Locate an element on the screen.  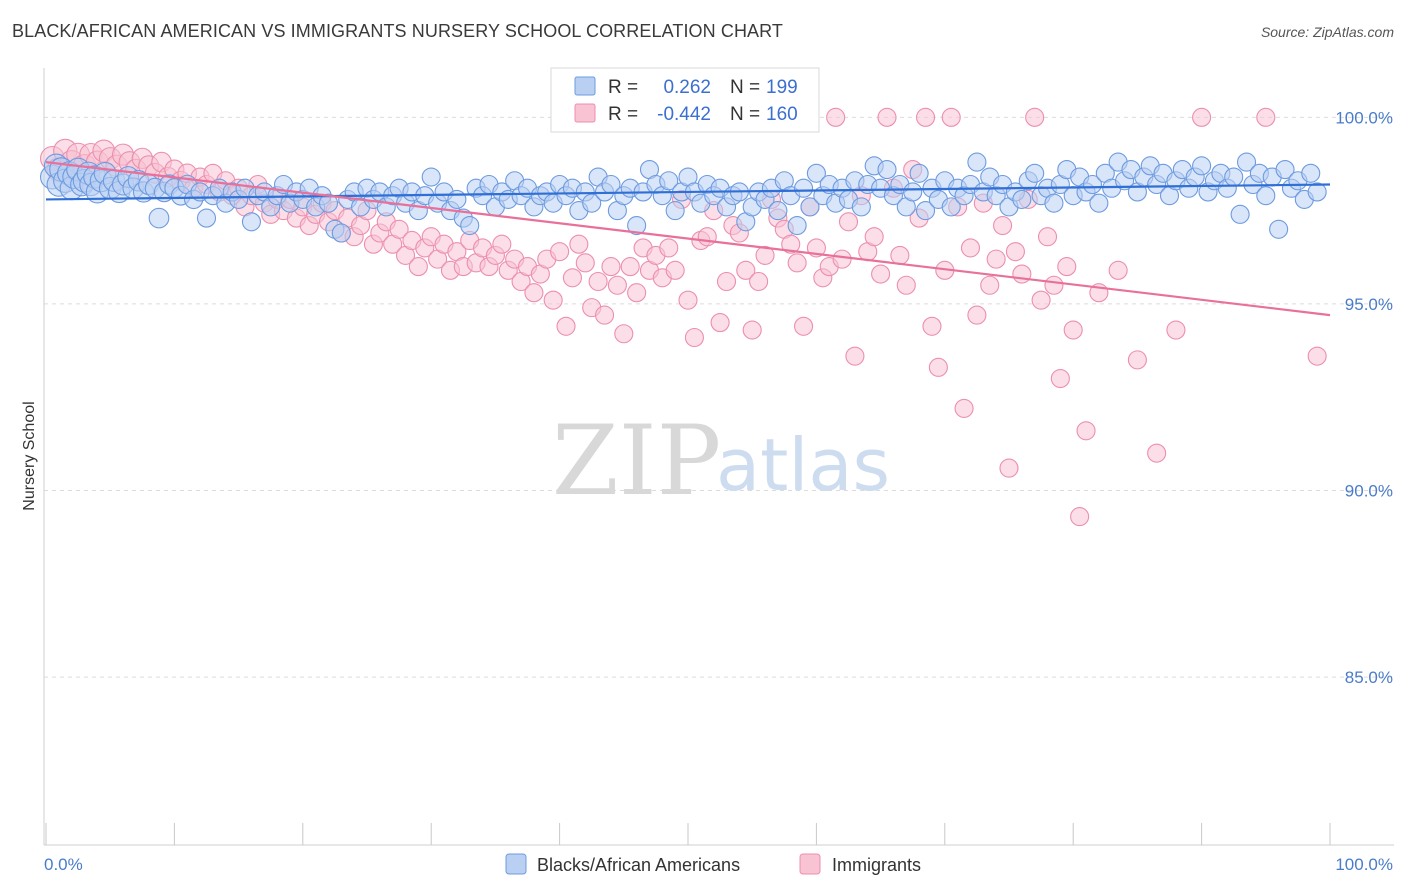
legend-label-blue: Blacks/African Americans is located at coordinates (638, 865).